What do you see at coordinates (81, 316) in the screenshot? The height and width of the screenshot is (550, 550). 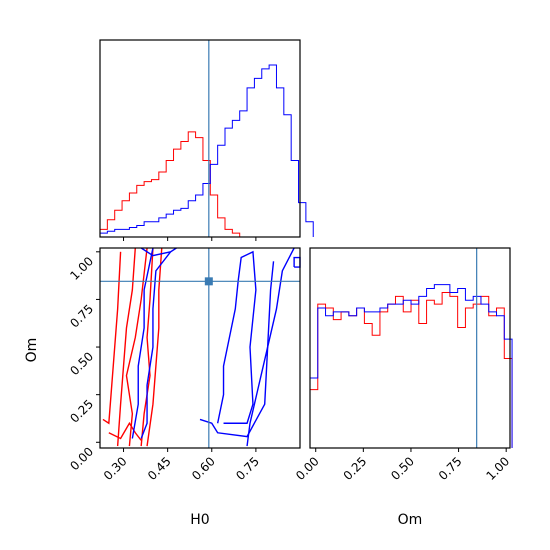 I see `contour-ytick-label: 0.75` at bounding box center [81, 316].